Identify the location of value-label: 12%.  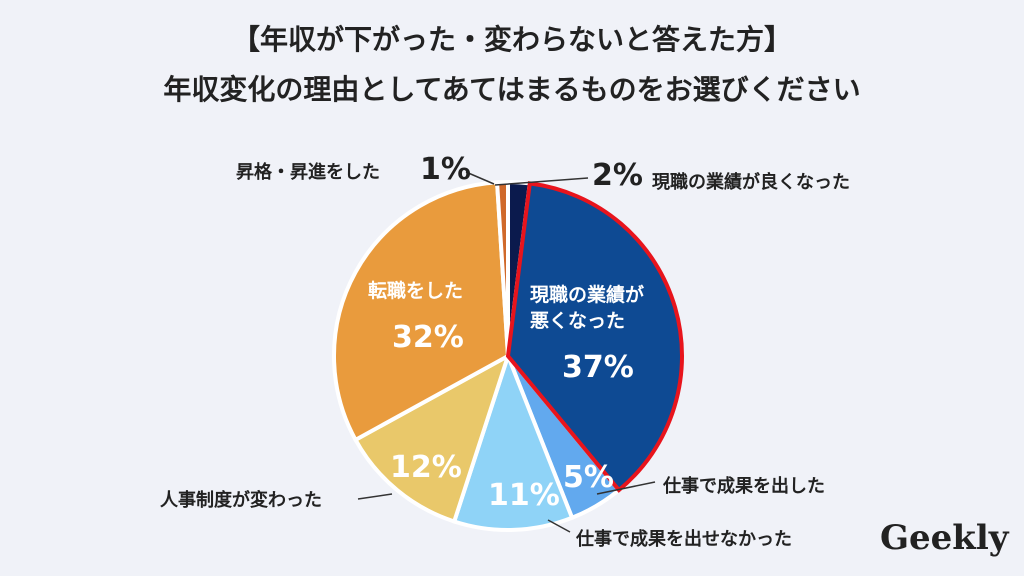
(426, 467).